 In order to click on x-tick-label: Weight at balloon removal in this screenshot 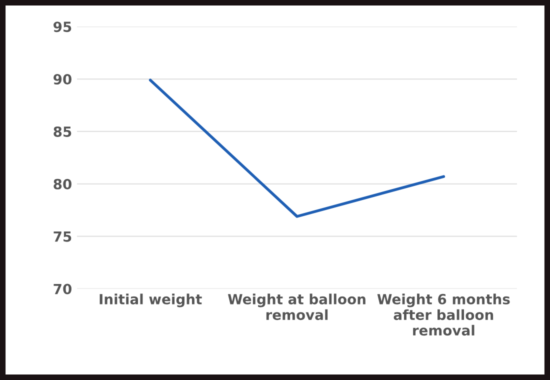, I will do `click(297, 307)`.